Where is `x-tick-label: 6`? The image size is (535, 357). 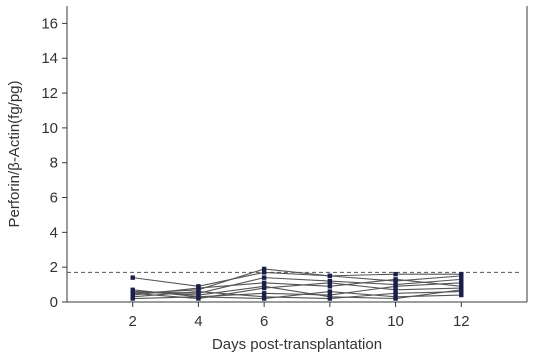
x-tick-label: 6 is located at coordinates (264, 321).